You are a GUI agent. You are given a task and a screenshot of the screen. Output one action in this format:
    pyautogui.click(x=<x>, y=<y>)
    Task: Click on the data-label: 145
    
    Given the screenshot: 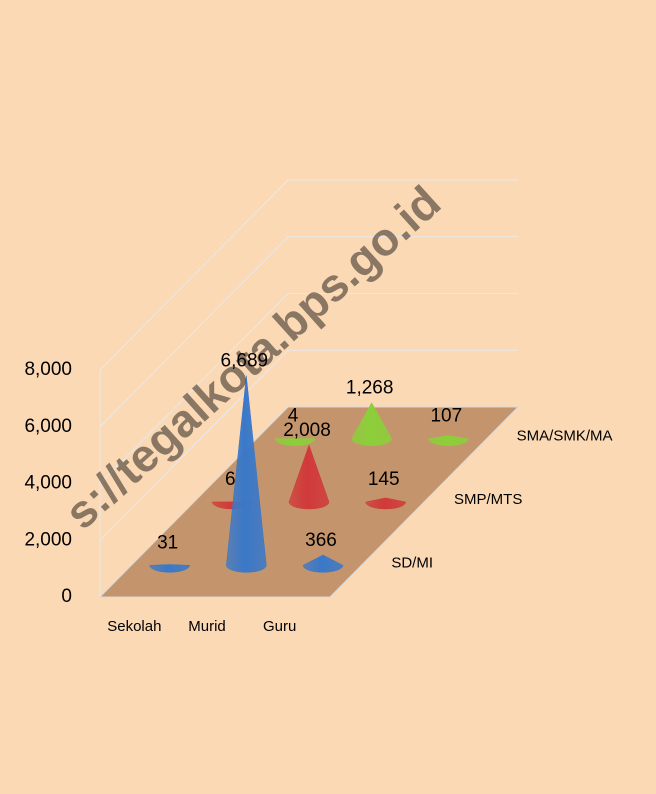 What is the action you would take?
    pyautogui.click(x=384, y=479)
    